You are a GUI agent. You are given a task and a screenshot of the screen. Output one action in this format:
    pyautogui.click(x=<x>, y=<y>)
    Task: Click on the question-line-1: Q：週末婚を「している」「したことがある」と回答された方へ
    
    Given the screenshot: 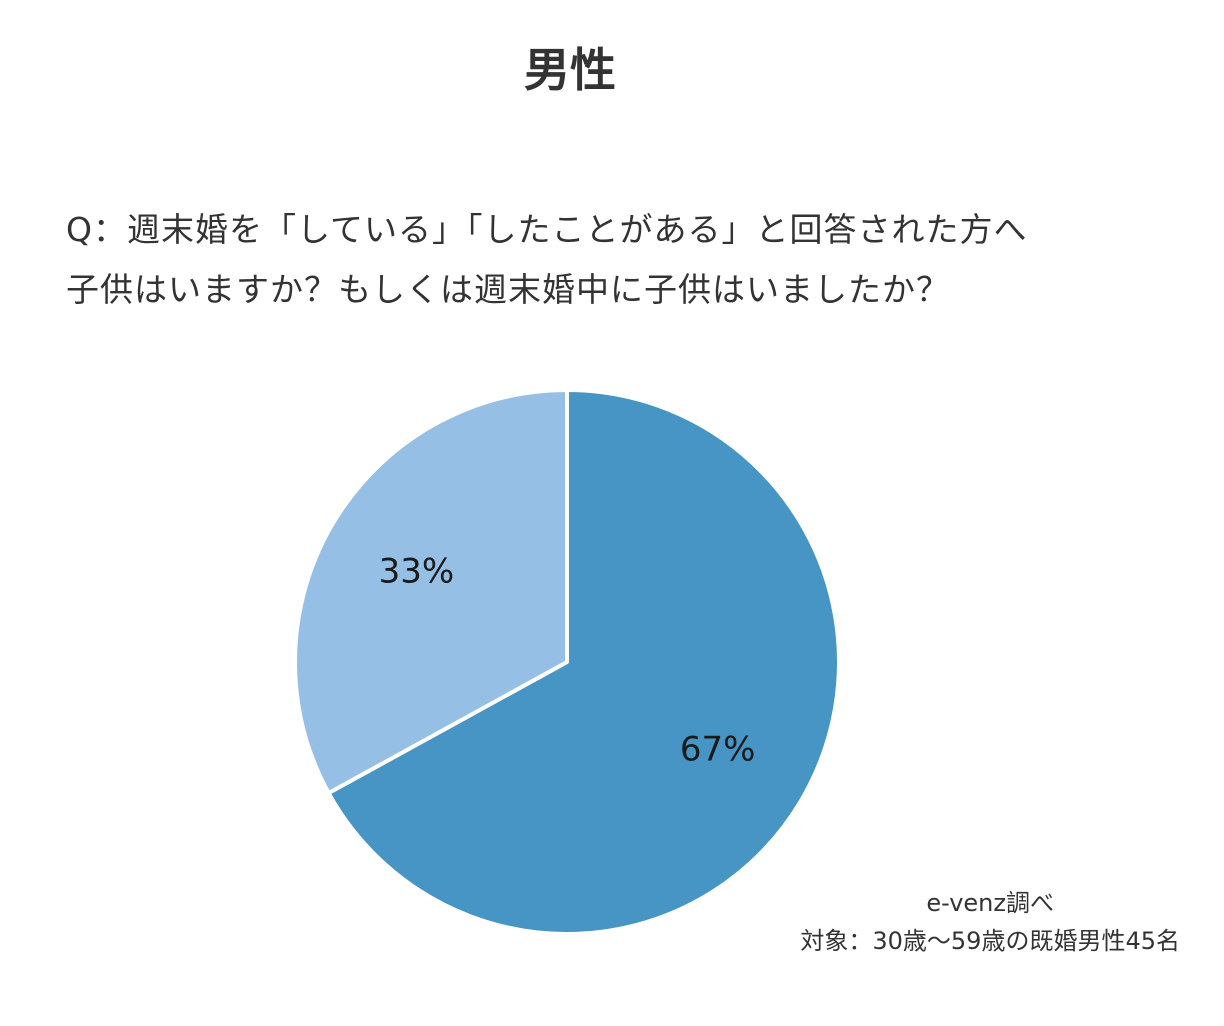 What is the action you would take?
    pyautogui.click(x=547, y=229)
    